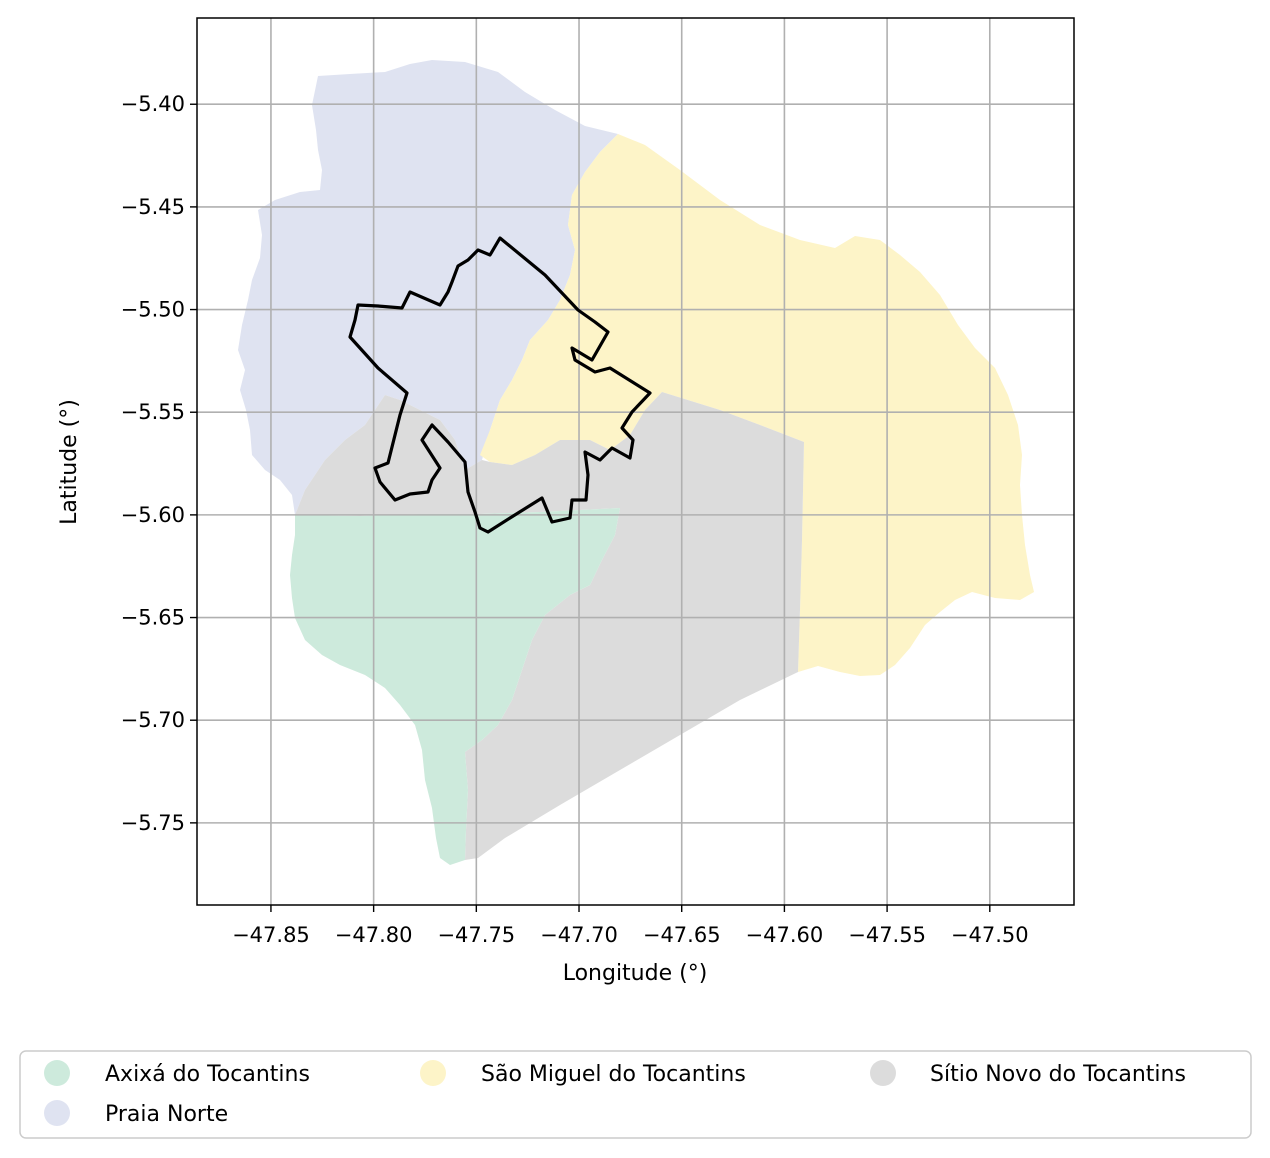 This screenshot has width=1270, height=1158. What do you see at coordinates (271, 935) in the screenshot?
I see `x-tick-label: −47.85` at bounding box center [271, 935].